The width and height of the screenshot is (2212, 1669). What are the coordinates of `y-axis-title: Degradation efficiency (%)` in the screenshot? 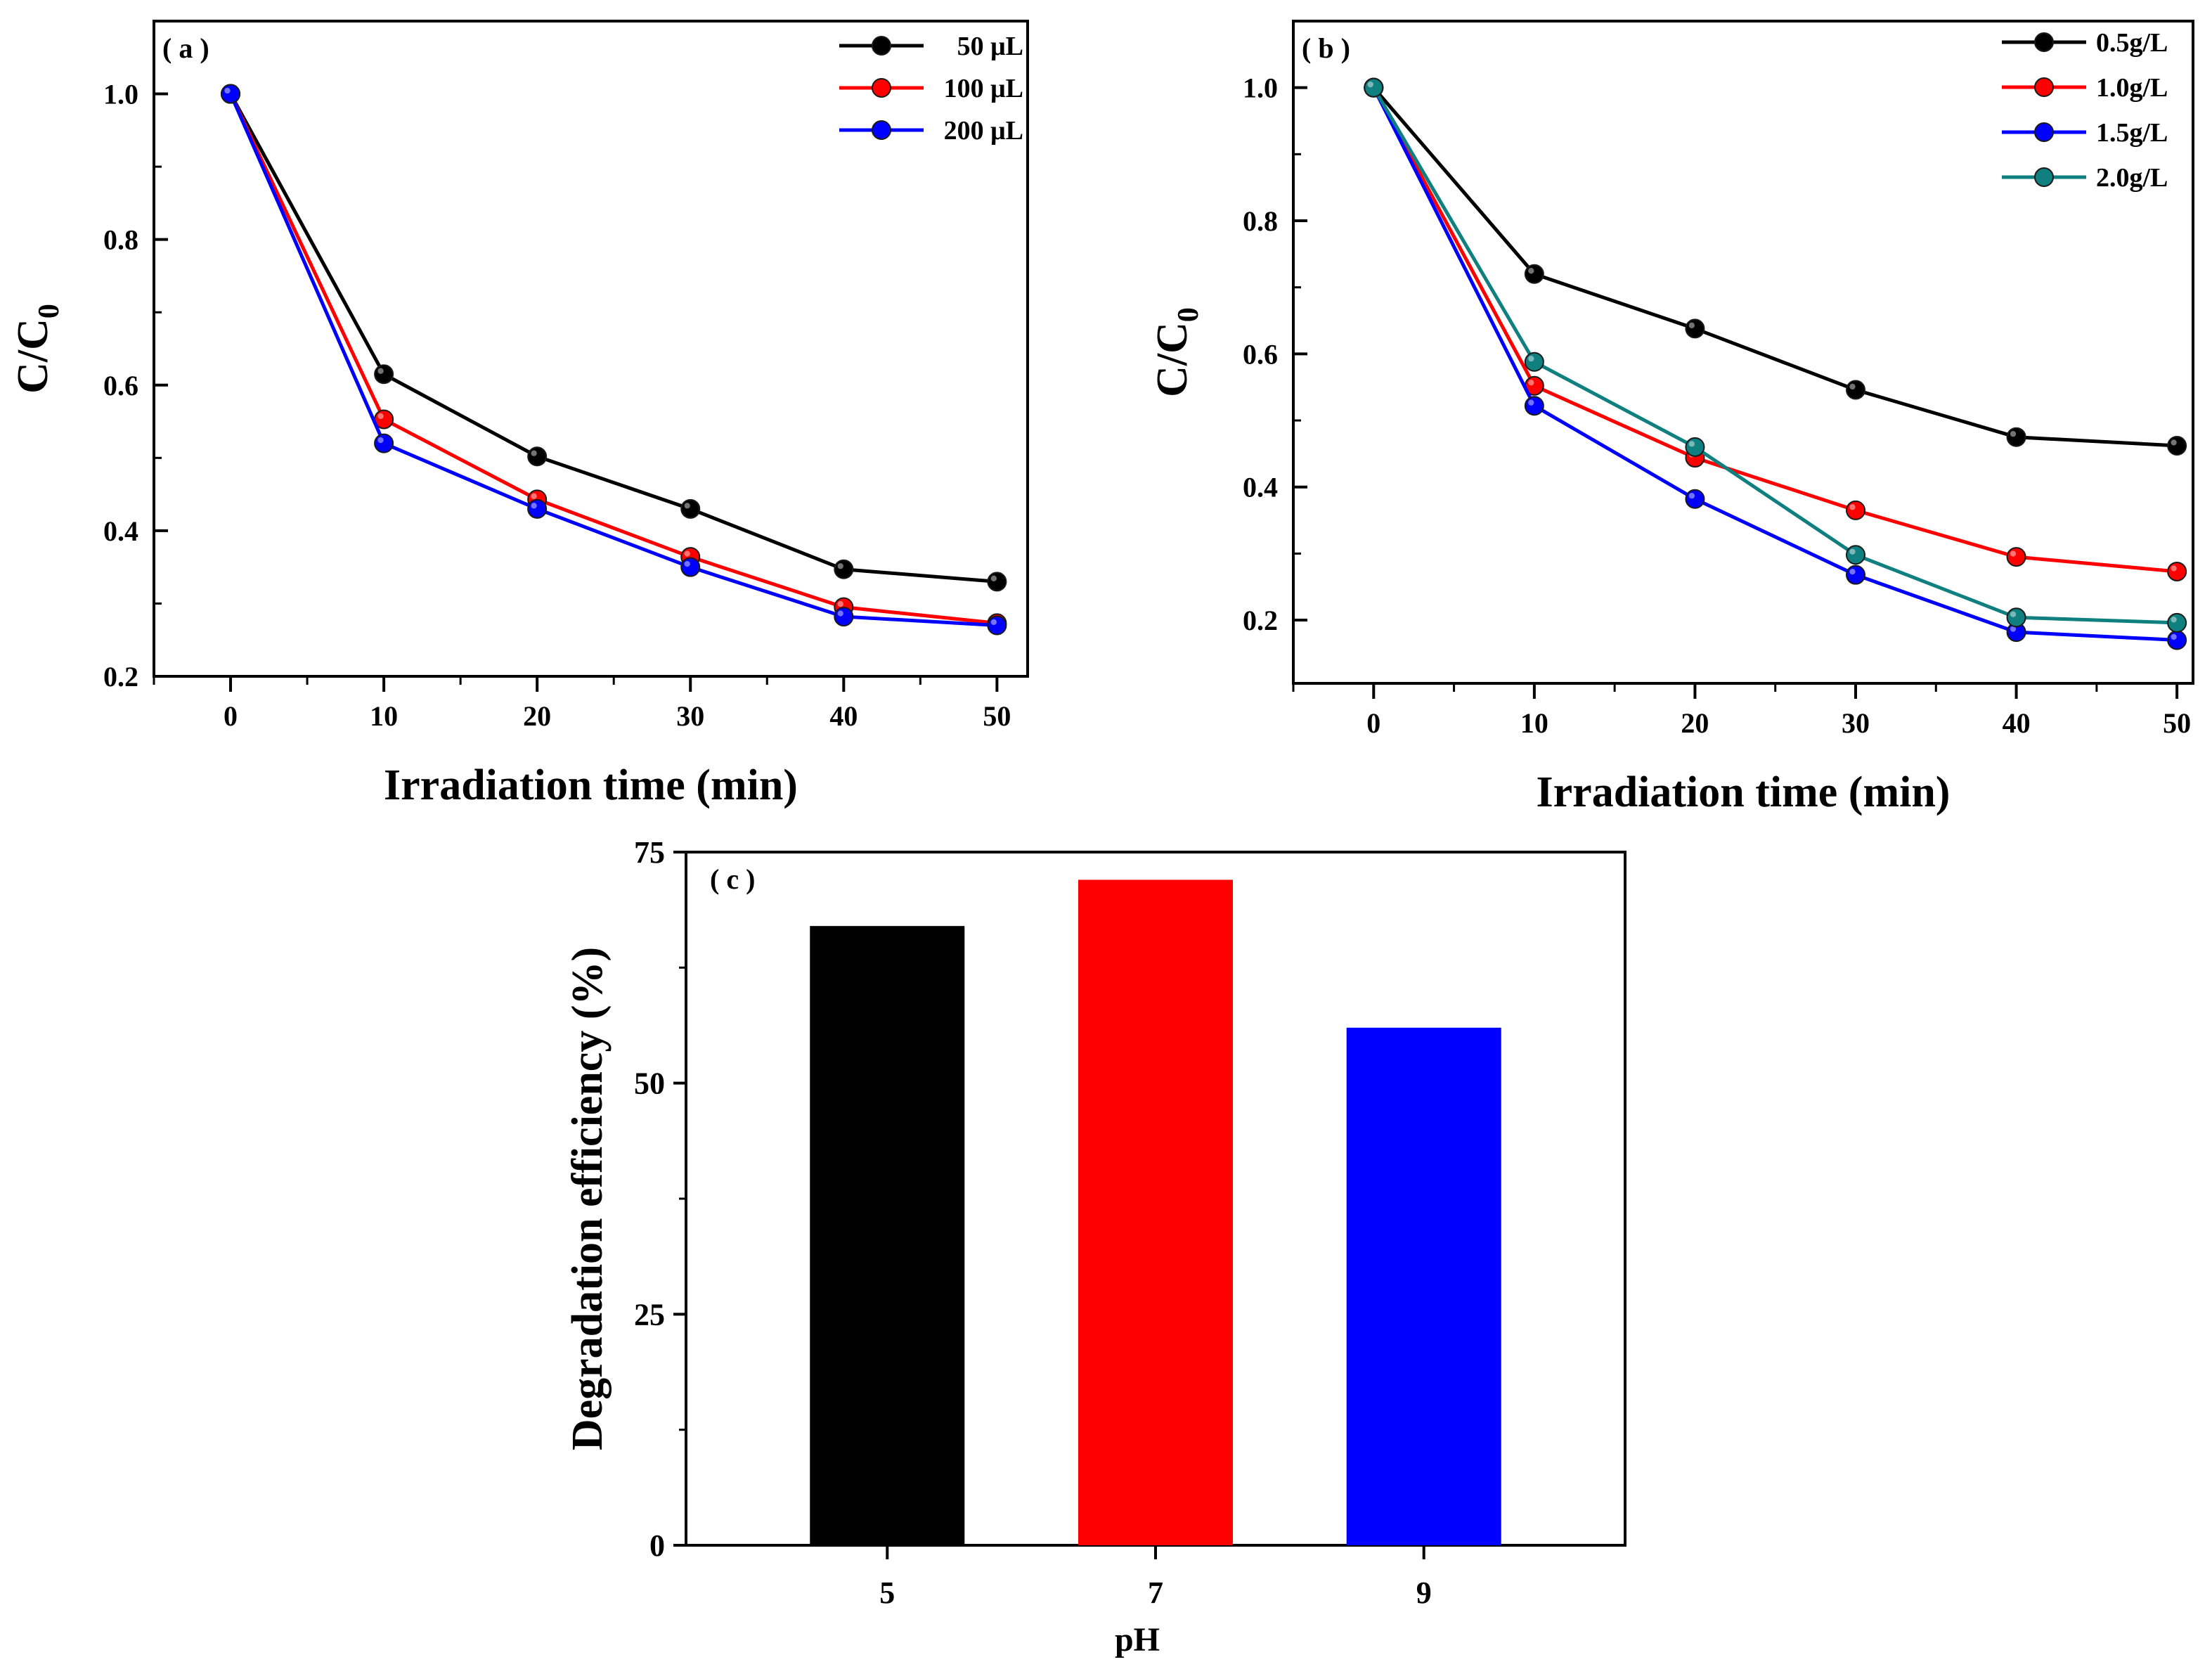 It's located at (588, 1198).